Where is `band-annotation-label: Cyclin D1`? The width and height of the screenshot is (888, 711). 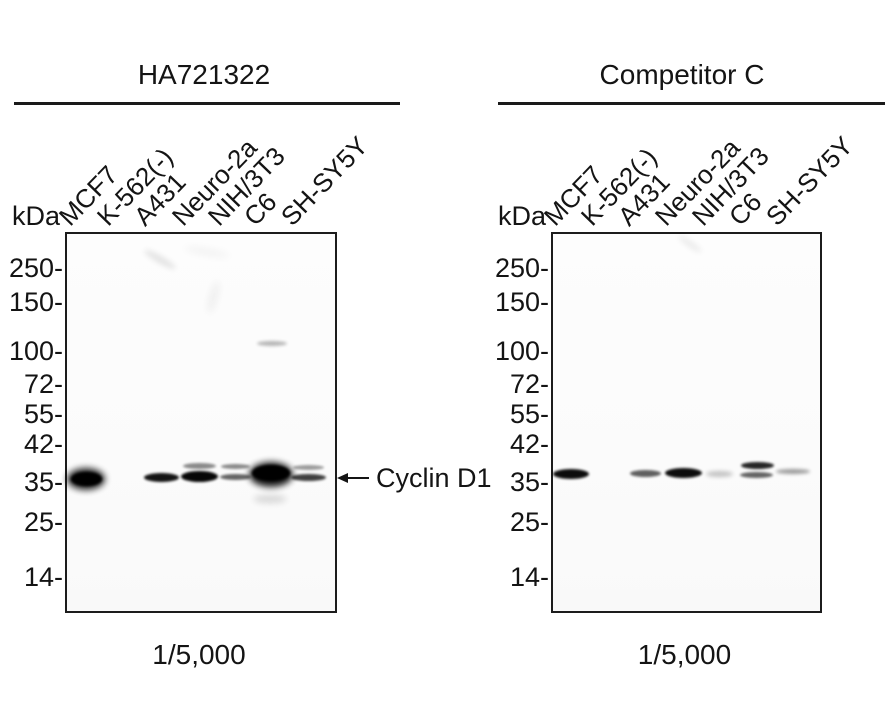
band-annotation-label: Cyclin D1 is located at coordinates (434, 478).